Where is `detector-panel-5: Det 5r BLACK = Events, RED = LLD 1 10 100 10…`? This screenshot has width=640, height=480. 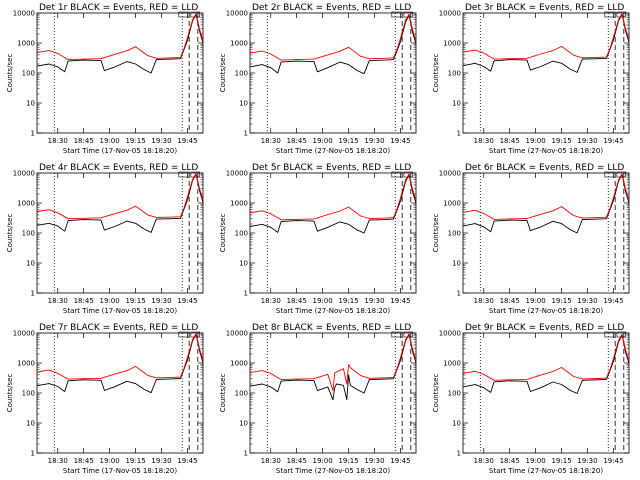 detector-panel-5: Det 5r BLACK = Events, RED = LLD 1 10 100 10… is located at coordinates (319, 240).